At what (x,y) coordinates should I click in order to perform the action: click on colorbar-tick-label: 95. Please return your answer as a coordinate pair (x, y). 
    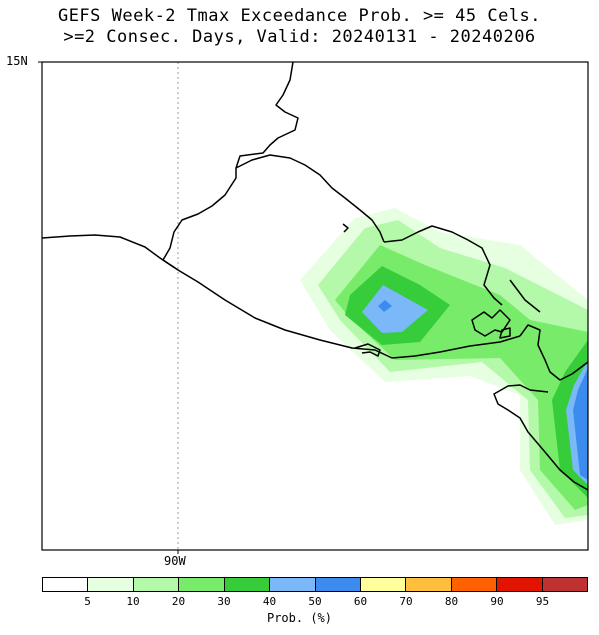
    Looking at the image, I should click on (542, 601).